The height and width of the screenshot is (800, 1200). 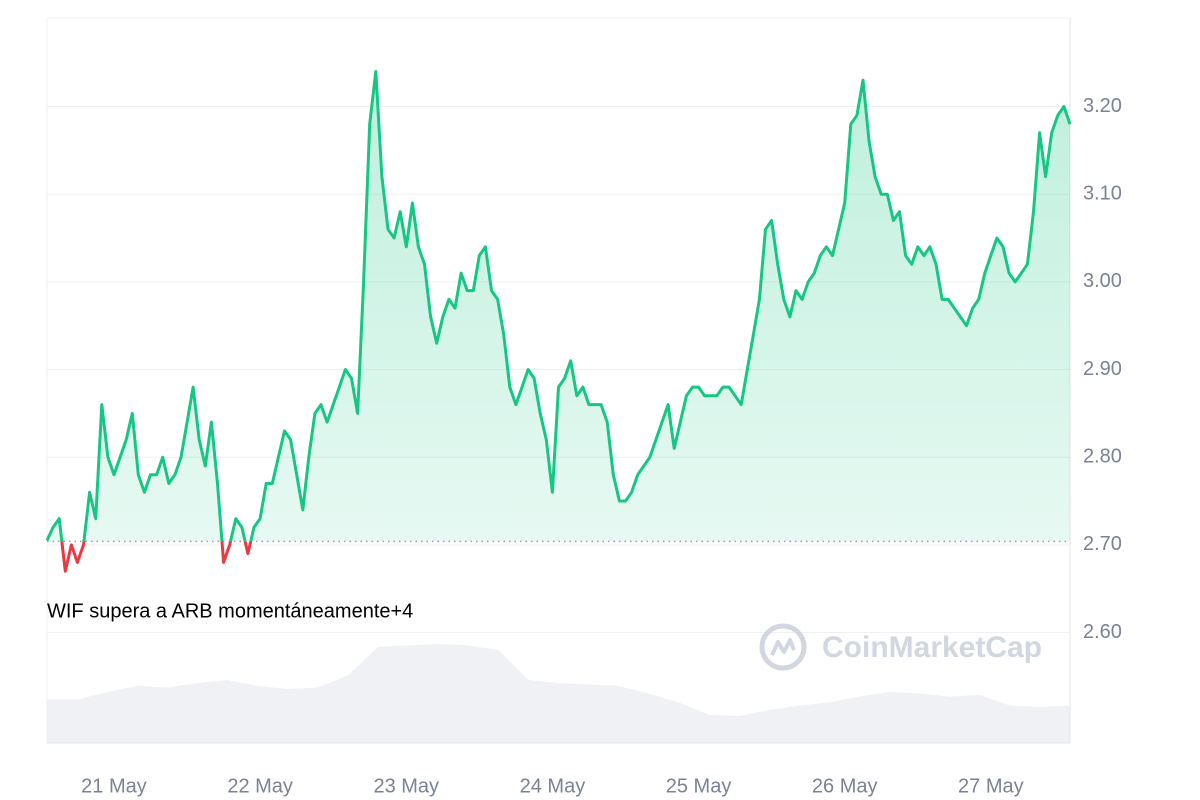 What do you see at coordinates (1102, 456) in the screenshot?
I see `y-tick-label: 2.80` at bounding box center [1102, 456].